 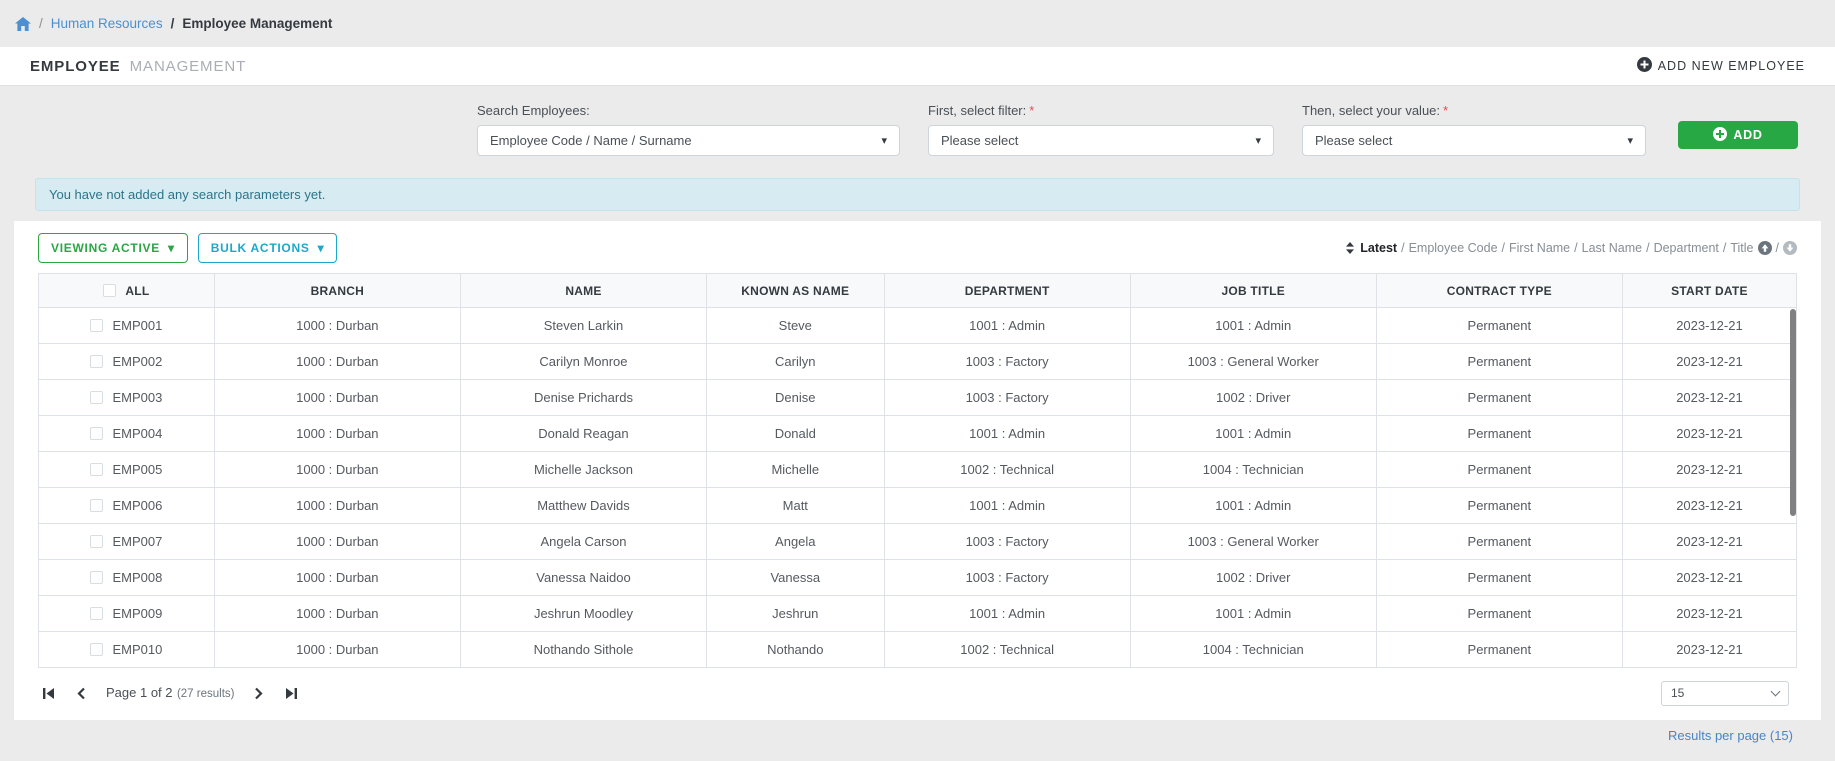 What do you see at coordinates (113, 248) in the screenshot?
I see `viewing-active-button: VIEWING ACTIVE ▾` at bounding box center [113, 248].